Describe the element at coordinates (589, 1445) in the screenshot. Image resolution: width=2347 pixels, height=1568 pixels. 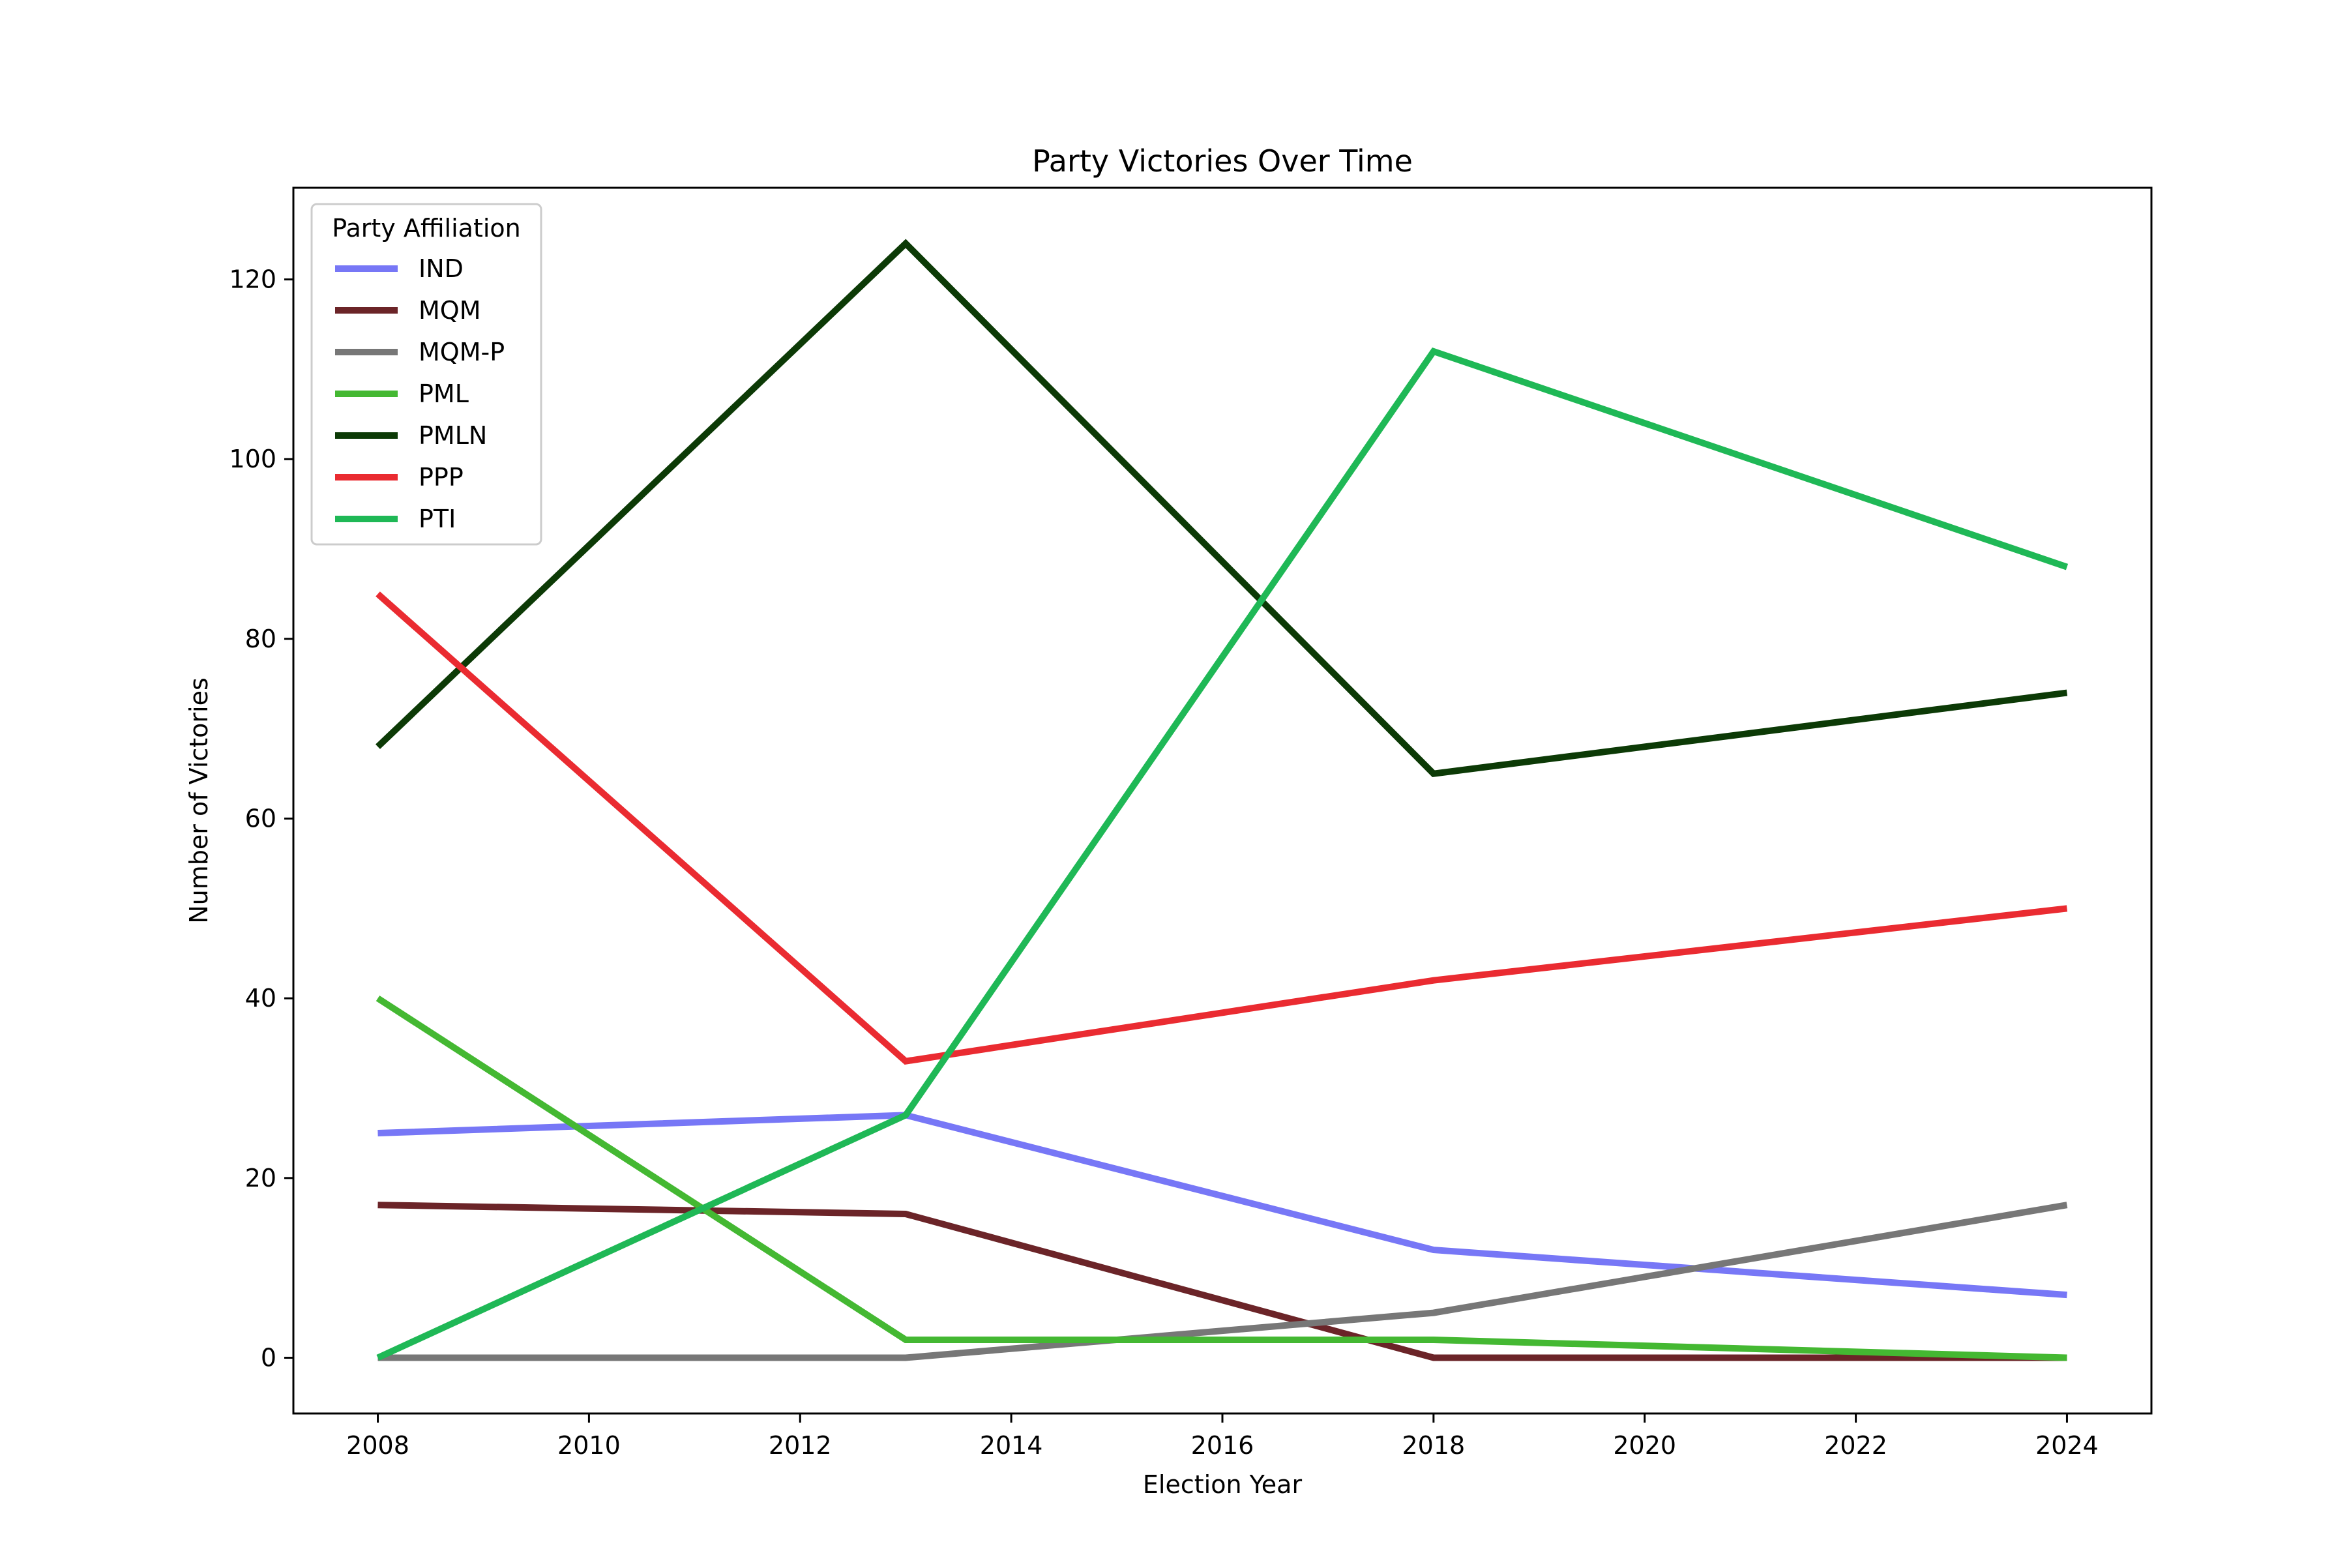
I see `x-tick-label: 2010` at that location.